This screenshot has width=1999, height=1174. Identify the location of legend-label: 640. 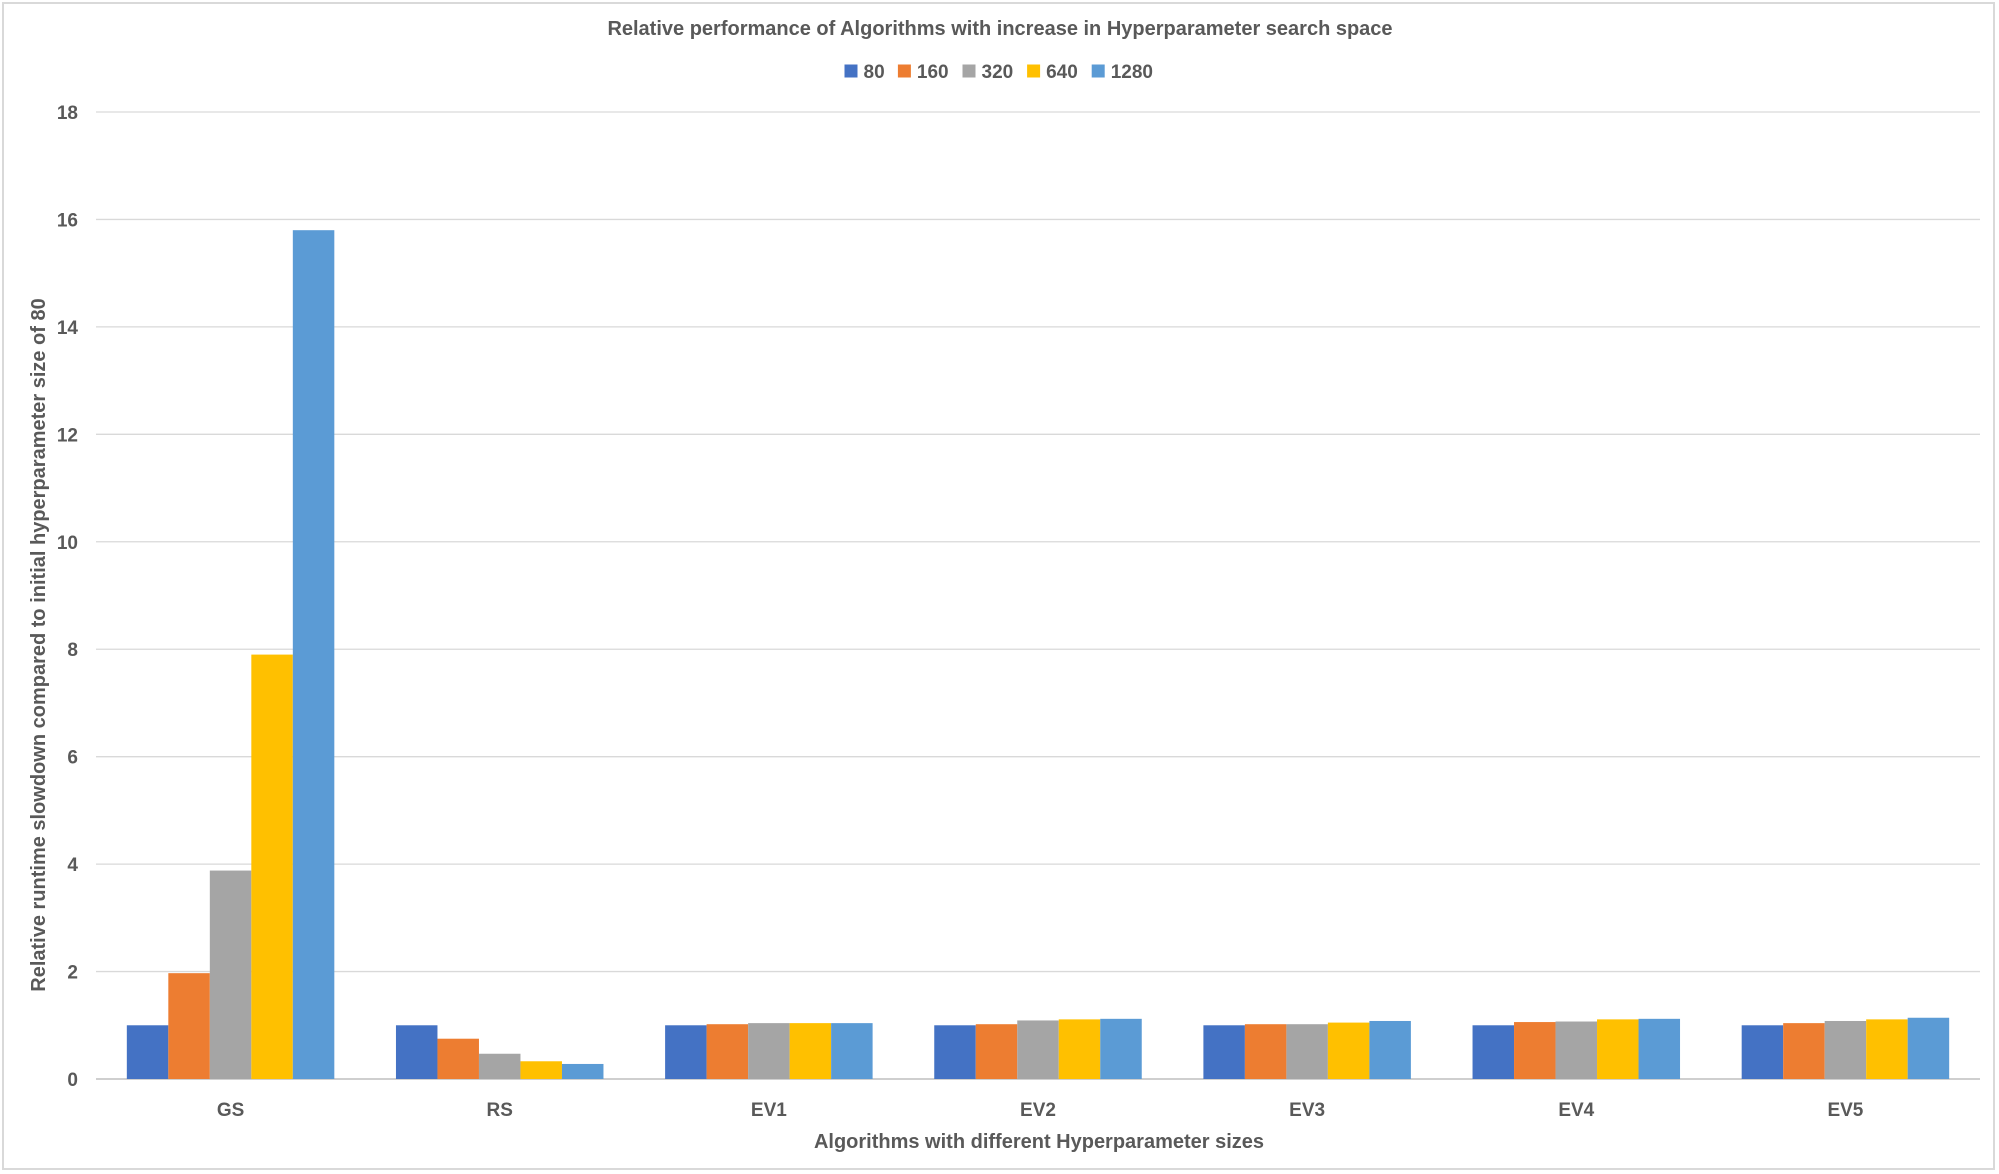
(1062, 72).